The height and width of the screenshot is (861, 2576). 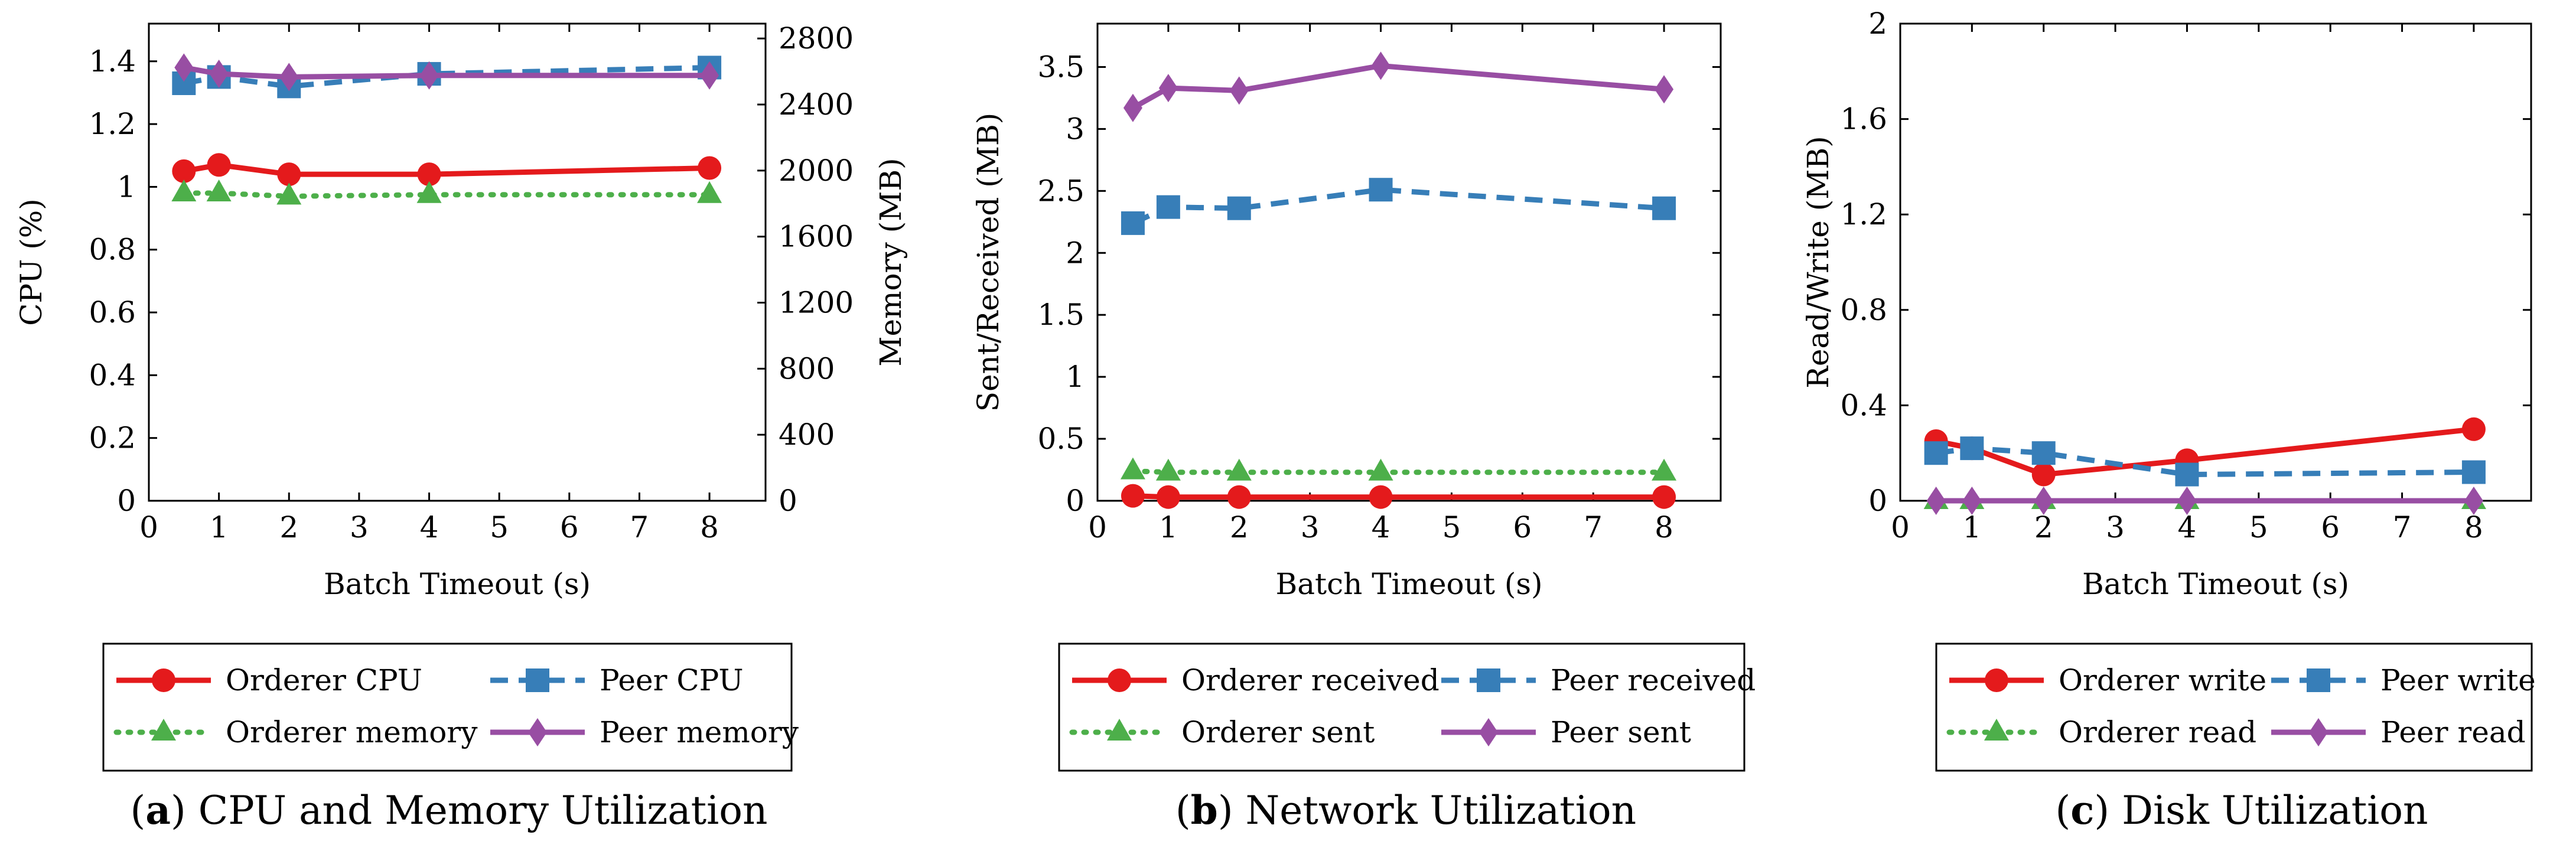 What do you see at coordinates (1863, 214) in the screenshot?
I see `y-tick-label: 1.2` at bounding box center [1863, 214].